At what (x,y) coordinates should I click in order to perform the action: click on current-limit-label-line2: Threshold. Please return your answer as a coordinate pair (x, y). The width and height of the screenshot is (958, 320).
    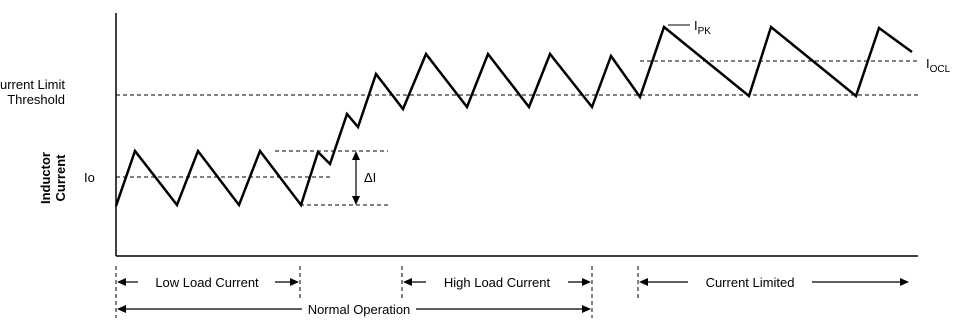
    Looking at the image, I should click on (36, 99).